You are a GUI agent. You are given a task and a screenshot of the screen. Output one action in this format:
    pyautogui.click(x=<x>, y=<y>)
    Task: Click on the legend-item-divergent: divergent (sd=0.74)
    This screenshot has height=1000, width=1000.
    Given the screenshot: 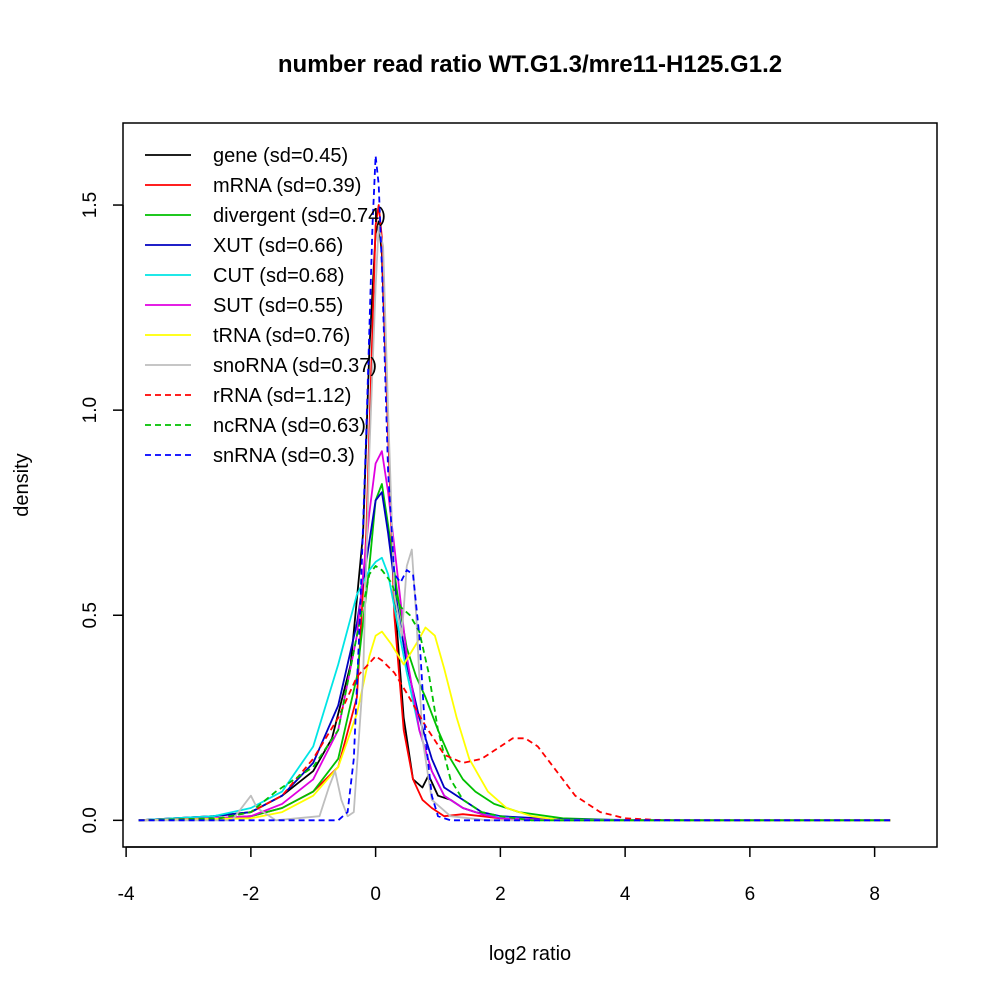 What is the action you would take?
    pyautogui.click(x=265, y=216)
    